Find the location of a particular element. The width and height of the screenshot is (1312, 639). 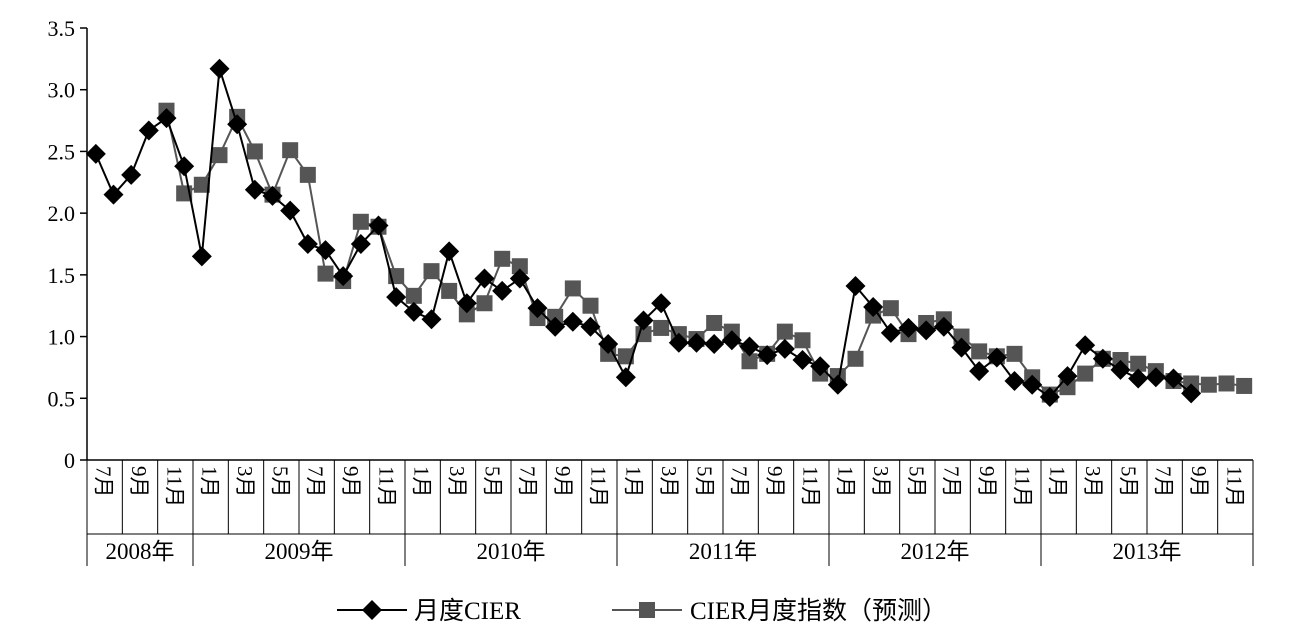

y-tick-label: 0 is located at coordinates (69, 460).